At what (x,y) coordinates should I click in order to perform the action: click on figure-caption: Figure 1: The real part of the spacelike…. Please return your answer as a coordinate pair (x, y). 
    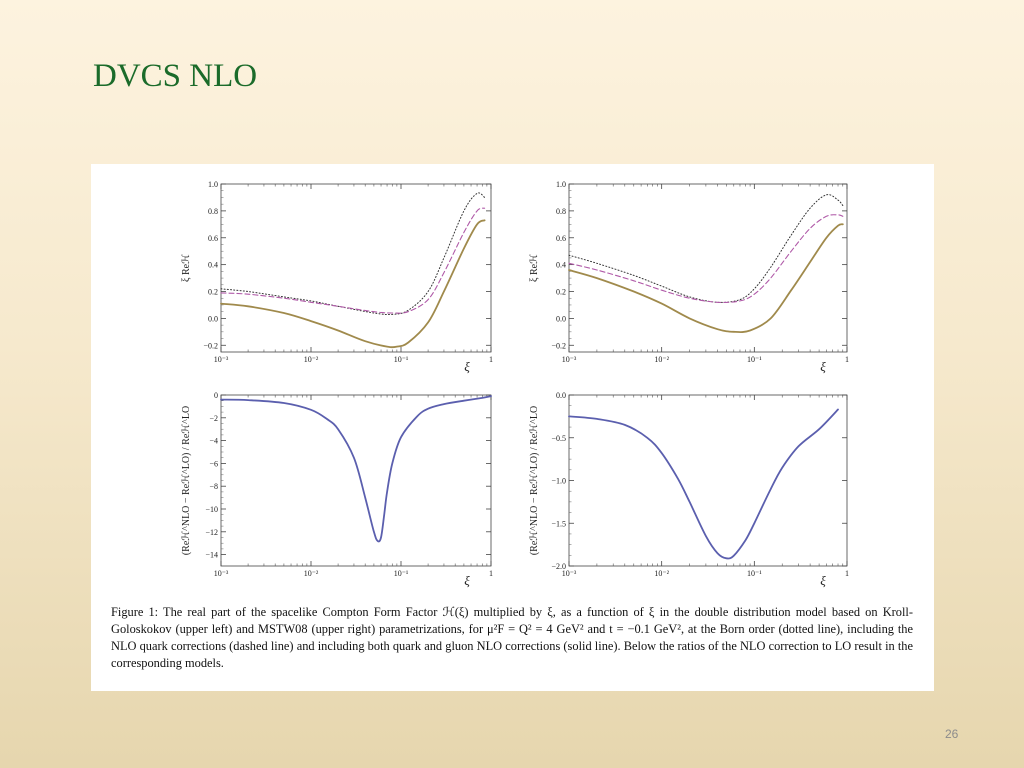
    Looking at the image, I should click on (512, 637).